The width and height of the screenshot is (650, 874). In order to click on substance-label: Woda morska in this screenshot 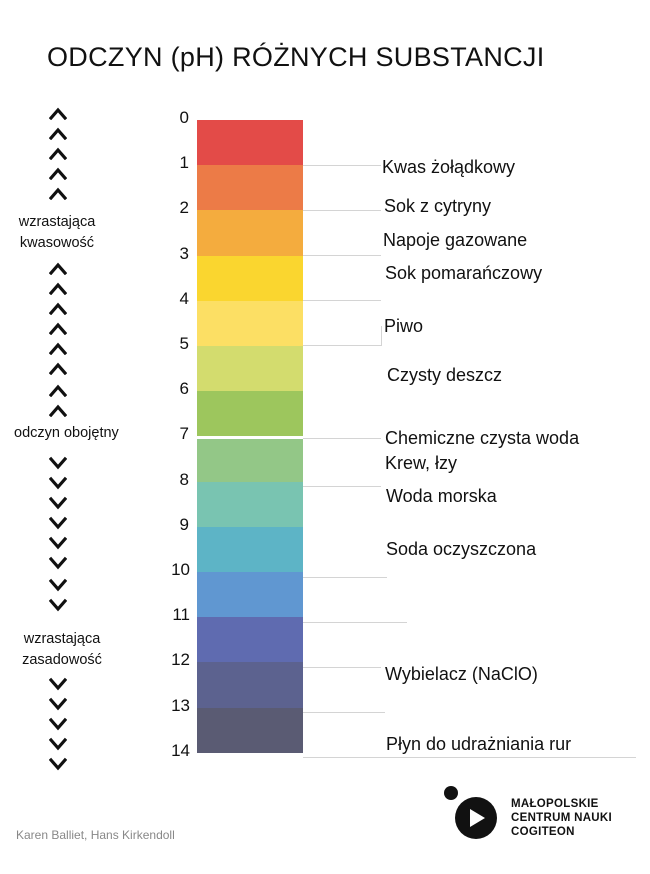, I will do `click(441, 496)`.